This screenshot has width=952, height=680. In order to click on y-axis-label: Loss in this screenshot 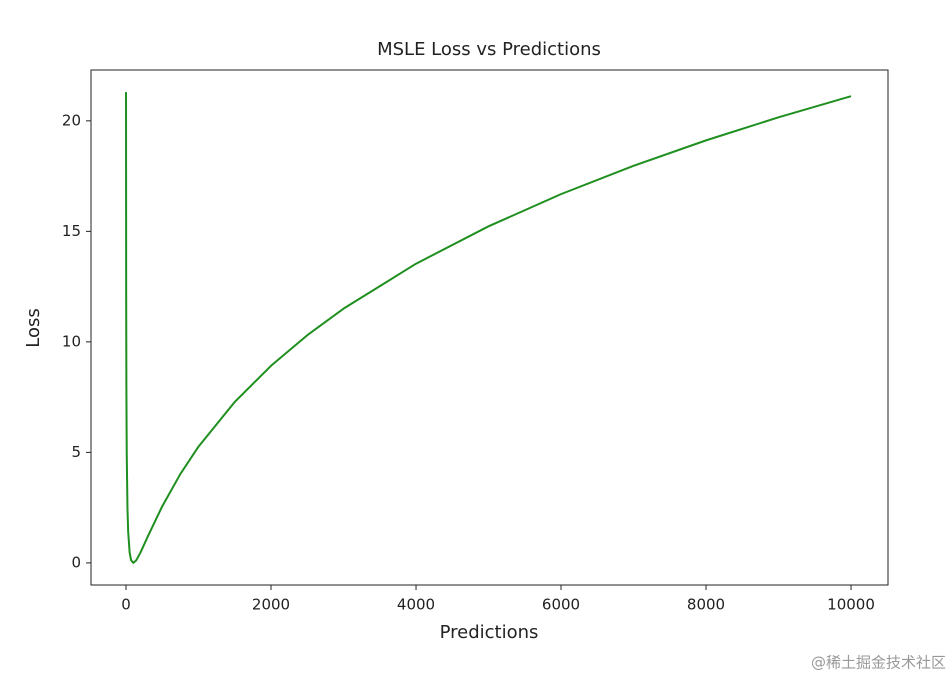, I will do `click(33, 327)`.